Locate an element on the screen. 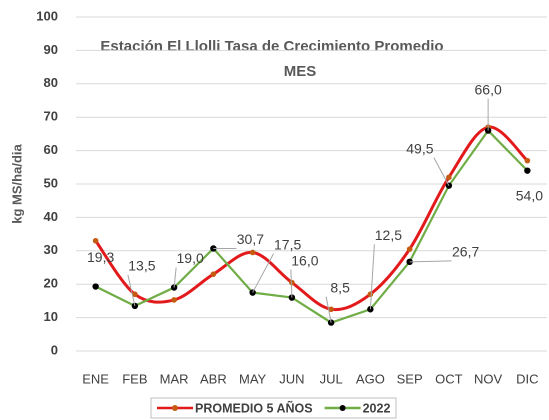  x-tick-label: ABR is located at coordinates (213, 378).